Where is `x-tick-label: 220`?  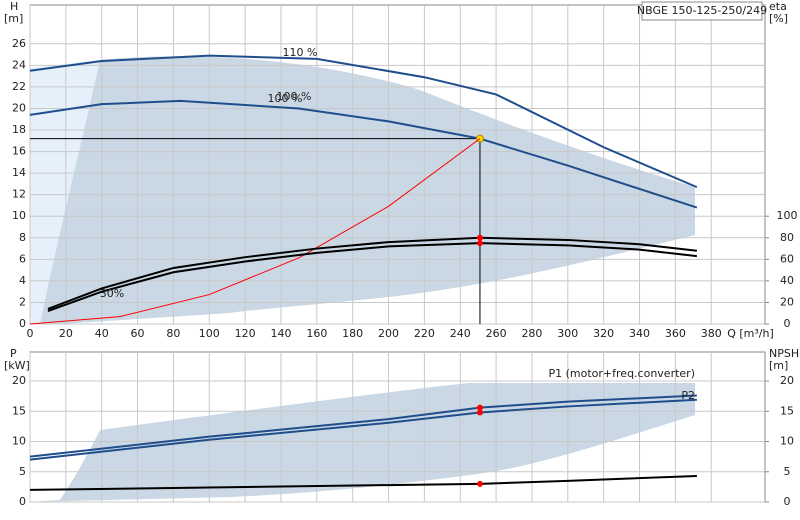
x-tick-label: 220 is located at coordinates (424, 333).